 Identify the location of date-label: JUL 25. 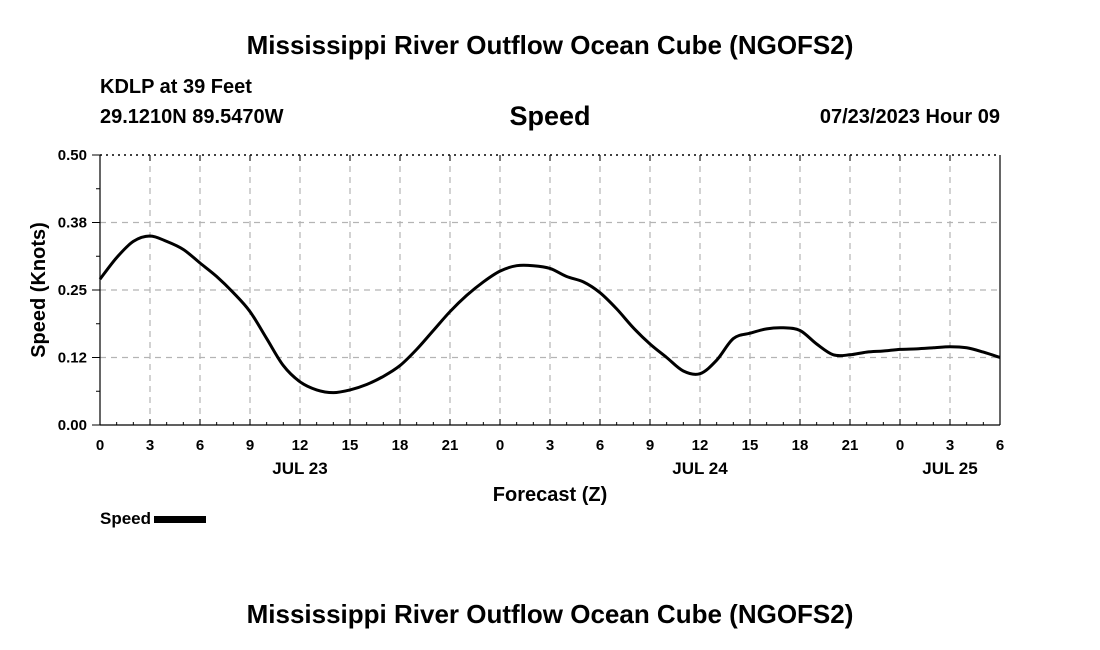
(949, 468).